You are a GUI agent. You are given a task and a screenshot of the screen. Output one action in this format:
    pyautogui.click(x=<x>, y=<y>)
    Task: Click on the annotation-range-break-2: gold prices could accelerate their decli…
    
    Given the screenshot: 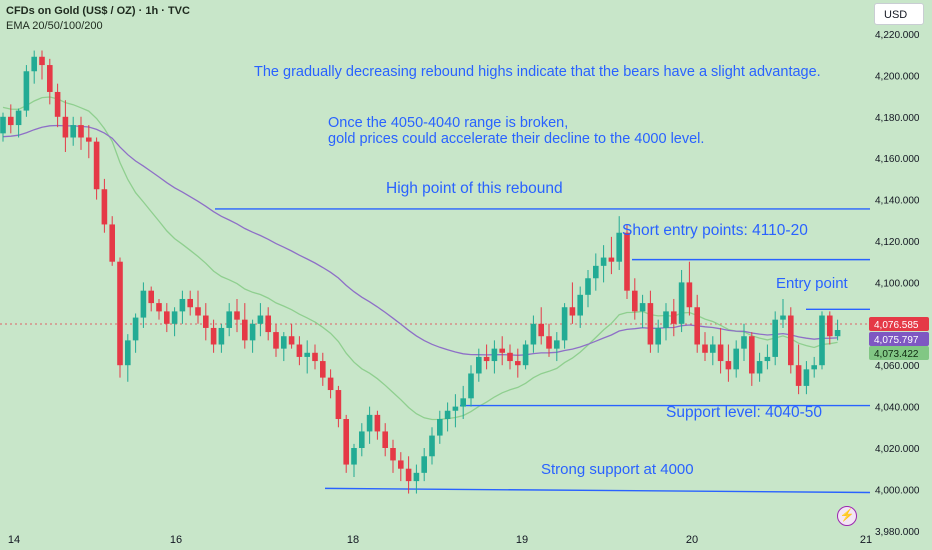 What is the action you would take?
    pyautogui.click(x=516, y=139)
    